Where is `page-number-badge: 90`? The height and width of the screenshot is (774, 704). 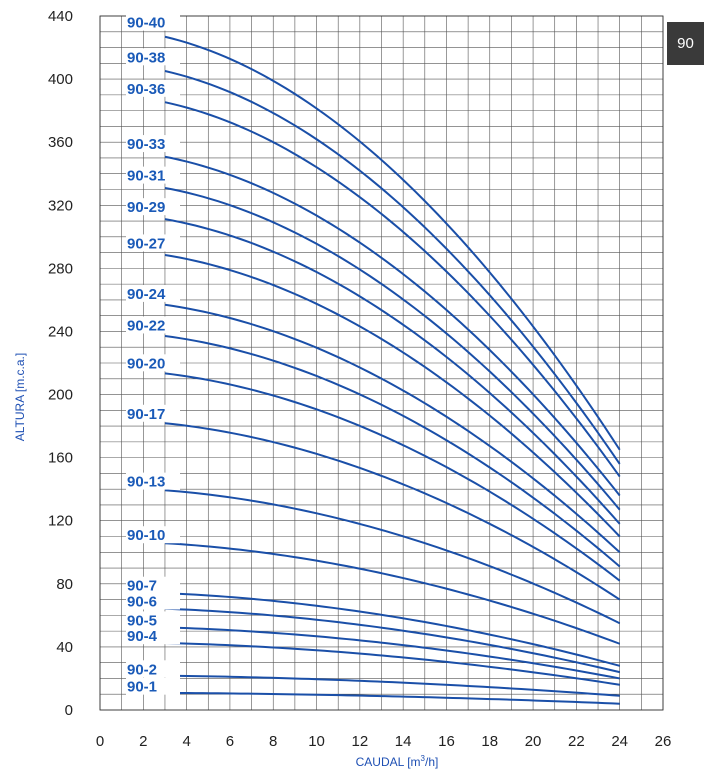
page-number-badge: 90 is located at coordinates (685, 43).